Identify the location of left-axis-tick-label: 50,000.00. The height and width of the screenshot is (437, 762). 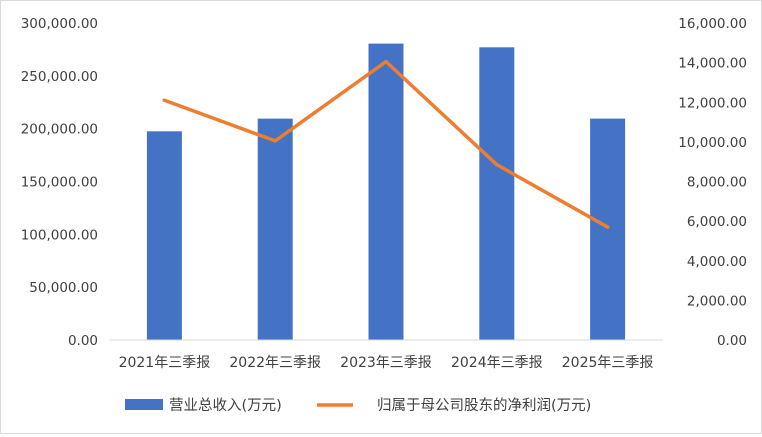
(63, 288).